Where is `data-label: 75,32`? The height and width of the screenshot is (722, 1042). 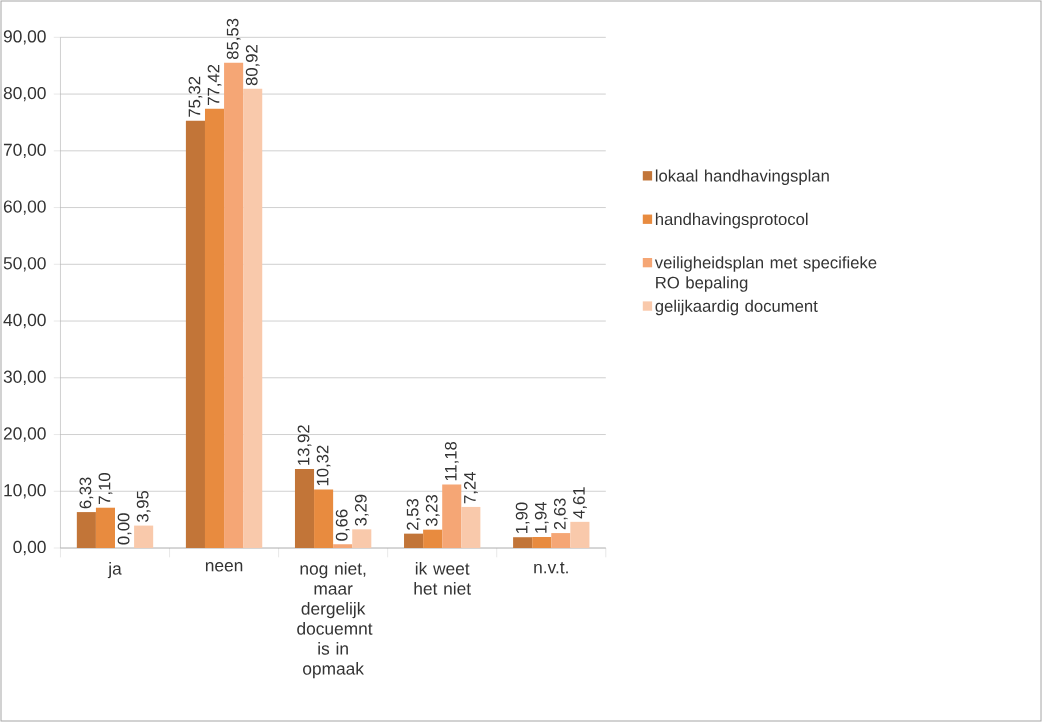
data-label: 75,32 is located at coordinates (195, 96).